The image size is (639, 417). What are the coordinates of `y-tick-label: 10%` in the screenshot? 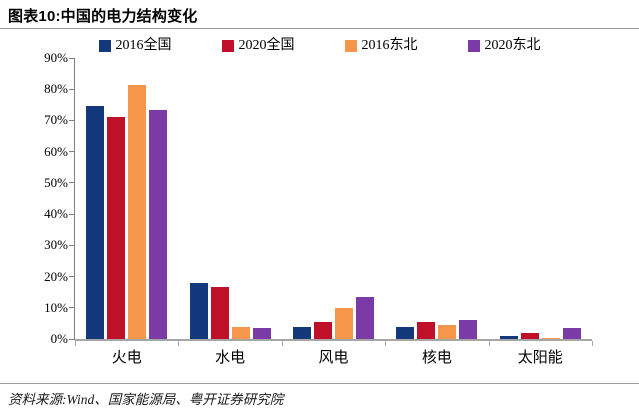 It's located at (56, 307).